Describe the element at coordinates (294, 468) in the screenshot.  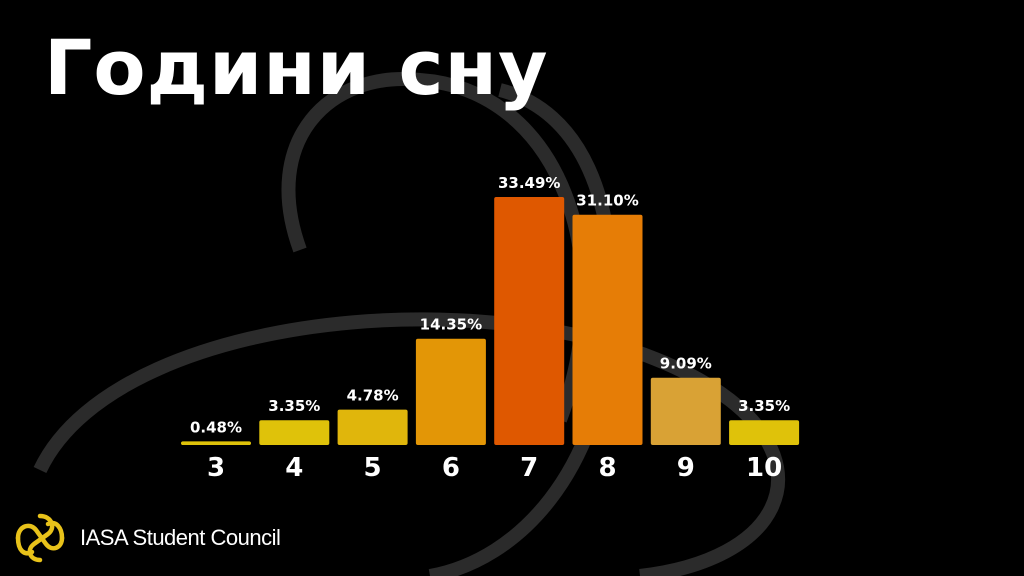
I see `x-tick-label-4: 4` at that location.